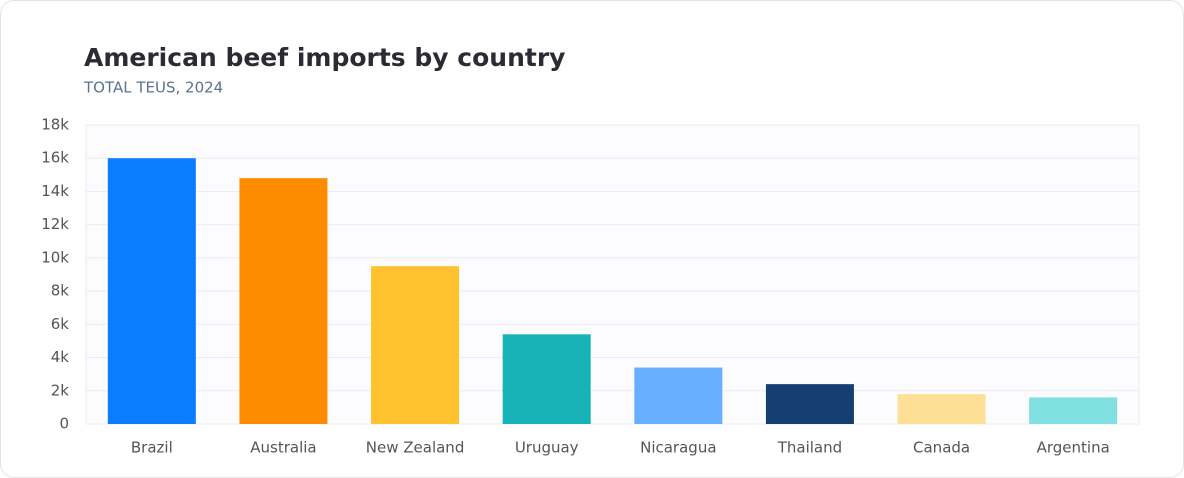  Describe the element at coordinates (60, 390) in the screenshot. I see `y-tick-label: 2k` at that location.